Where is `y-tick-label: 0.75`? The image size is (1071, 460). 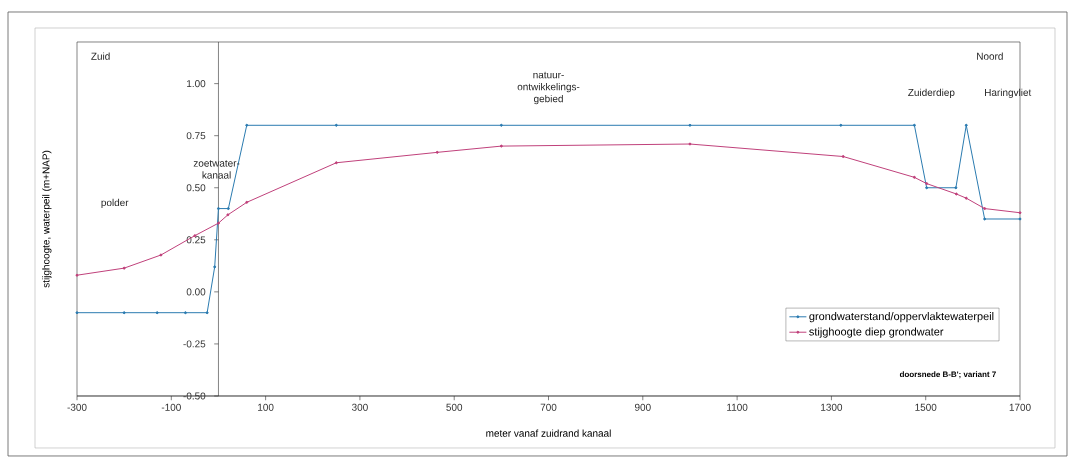 y-tick-label: 0.75 is located at coordinates (196, 136).